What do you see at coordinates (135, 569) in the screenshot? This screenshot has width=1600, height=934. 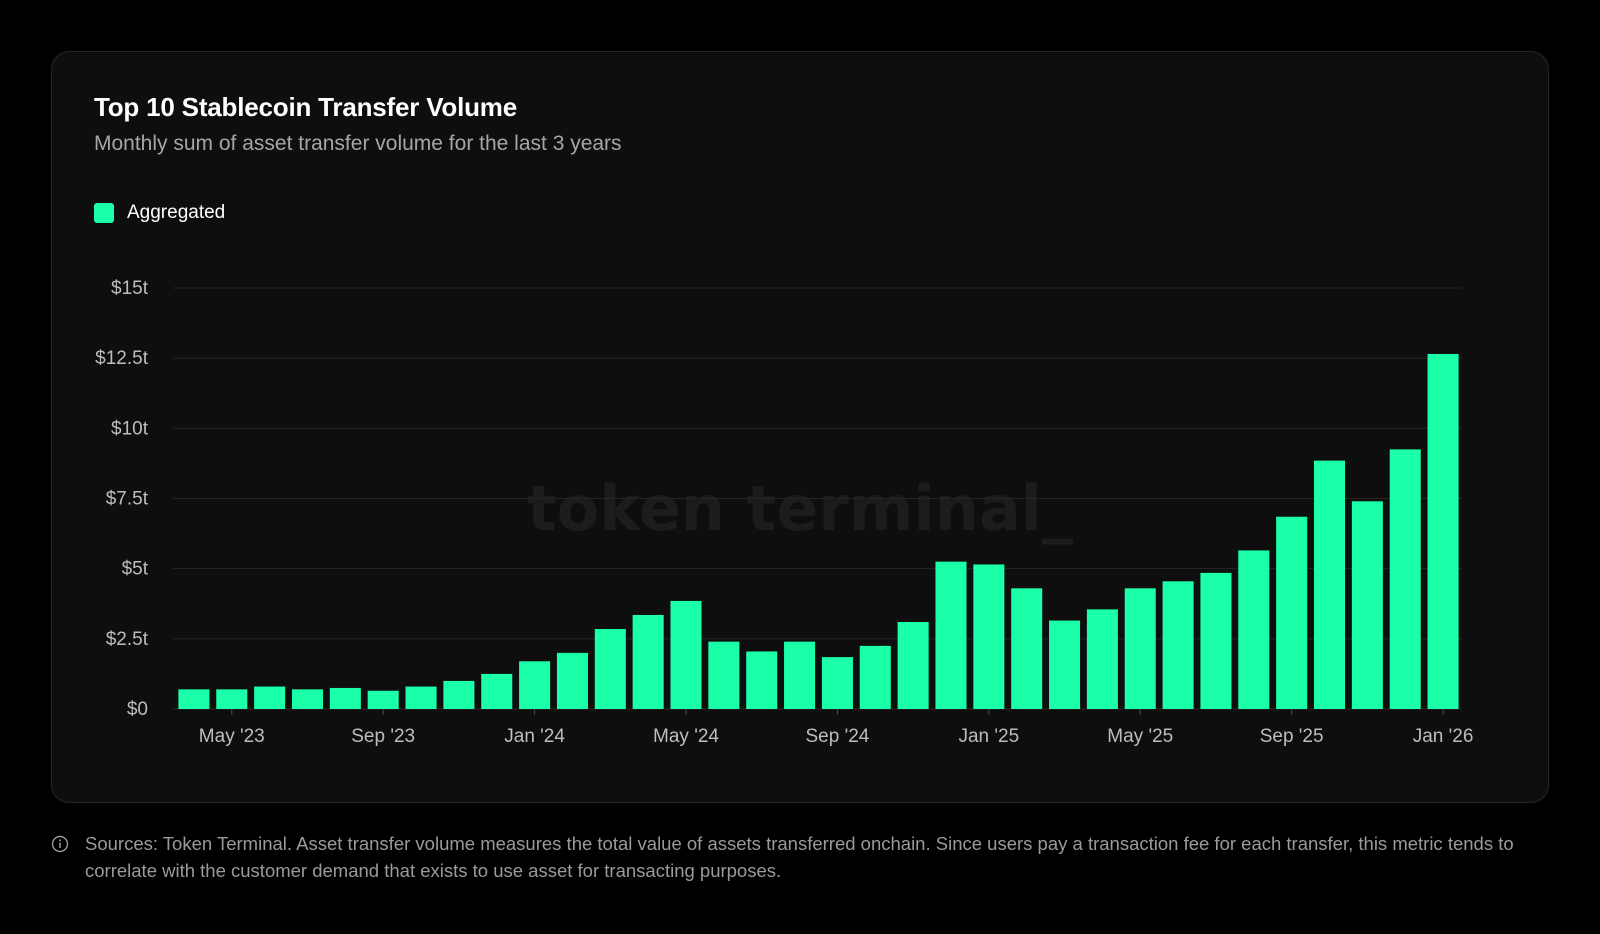 I see `y-tick-label: $5t` at bounding box center [135, 569].